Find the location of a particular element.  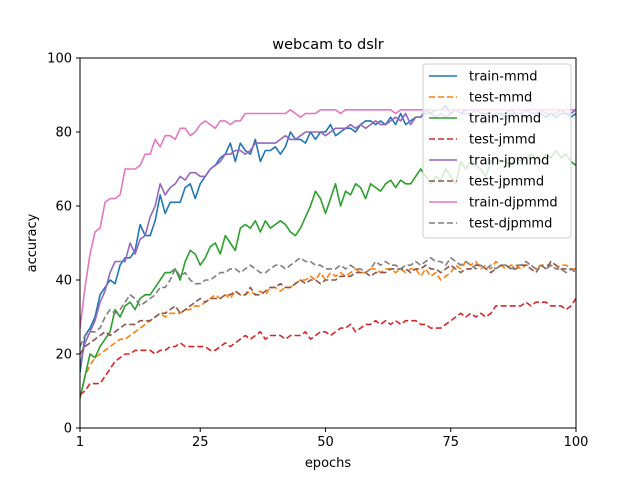

y-tick-label: 60 is located at coordinates (63, 207).